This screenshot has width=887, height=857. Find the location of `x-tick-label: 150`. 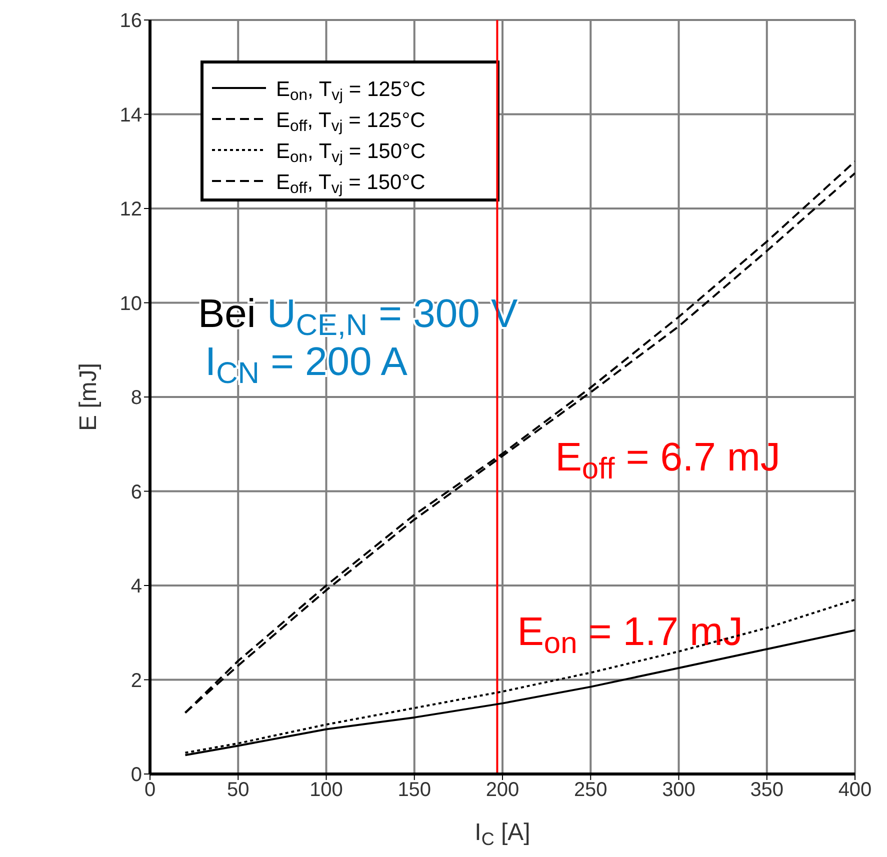

x-tick-label: 150 is located at coordinates (415, 790).